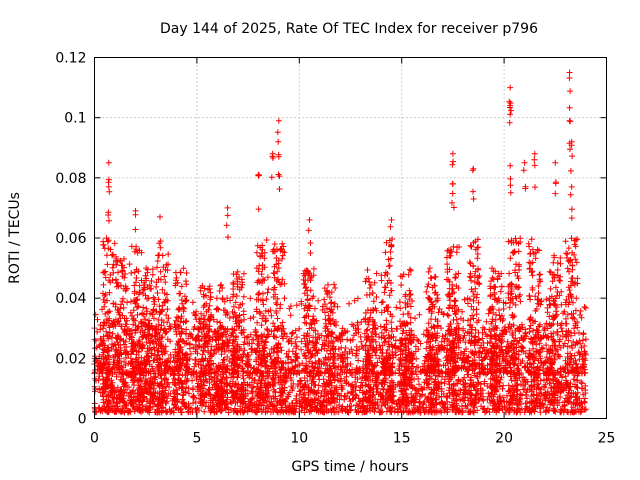 The image size is (640, 480). Describe the element at coordinates (196, 439) in the screenshot. I see `x-tick-label: 5` at that location.